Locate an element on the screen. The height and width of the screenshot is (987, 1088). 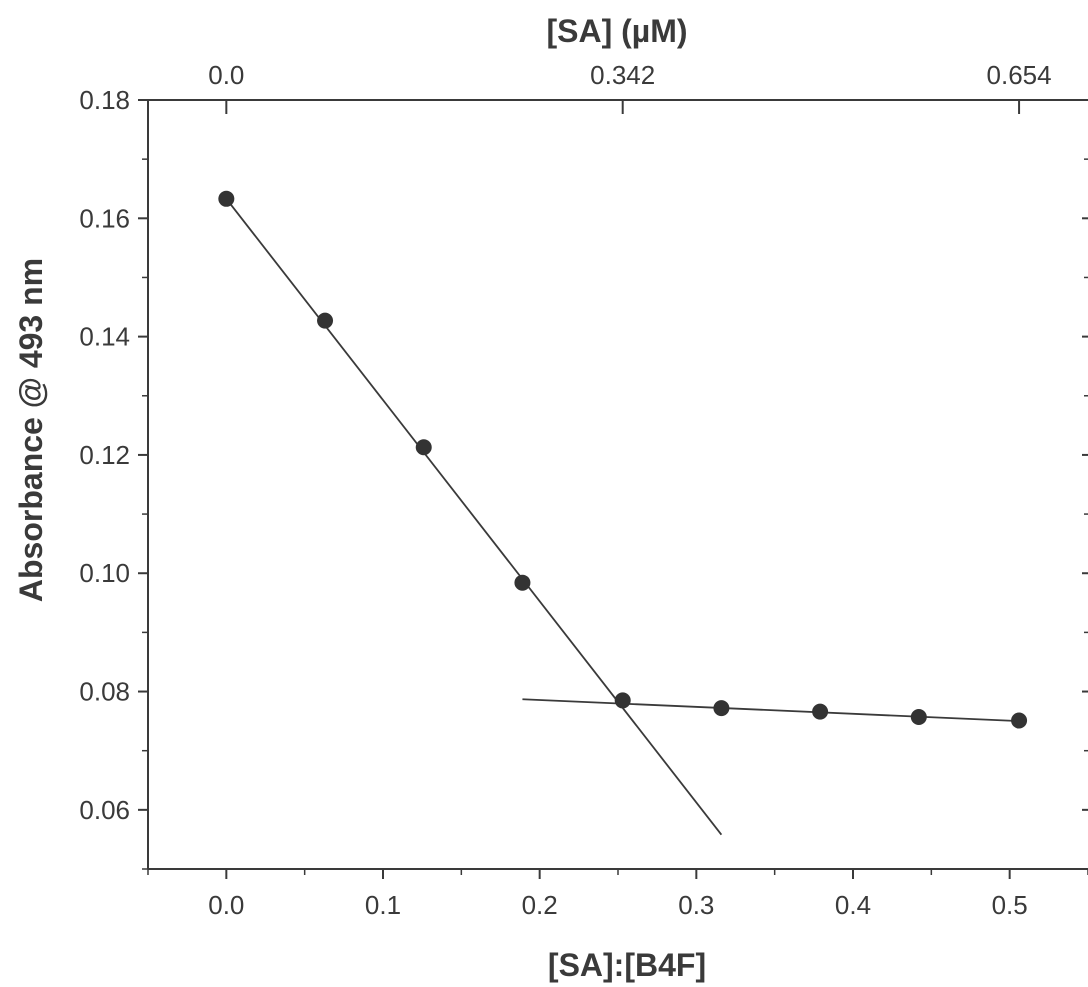
top-tick-label: 0.0 is located at coordinates (226, 75).